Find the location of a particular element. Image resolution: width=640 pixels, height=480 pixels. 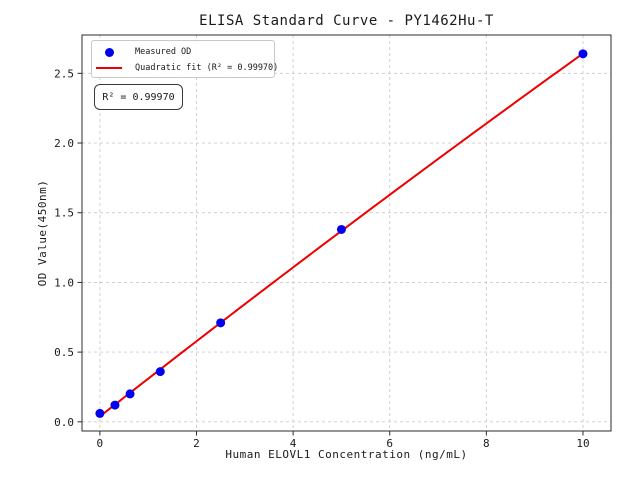

legend: Measured OD Quadratic fit (R² = 0.99970) is located at coordinates (184, 59).